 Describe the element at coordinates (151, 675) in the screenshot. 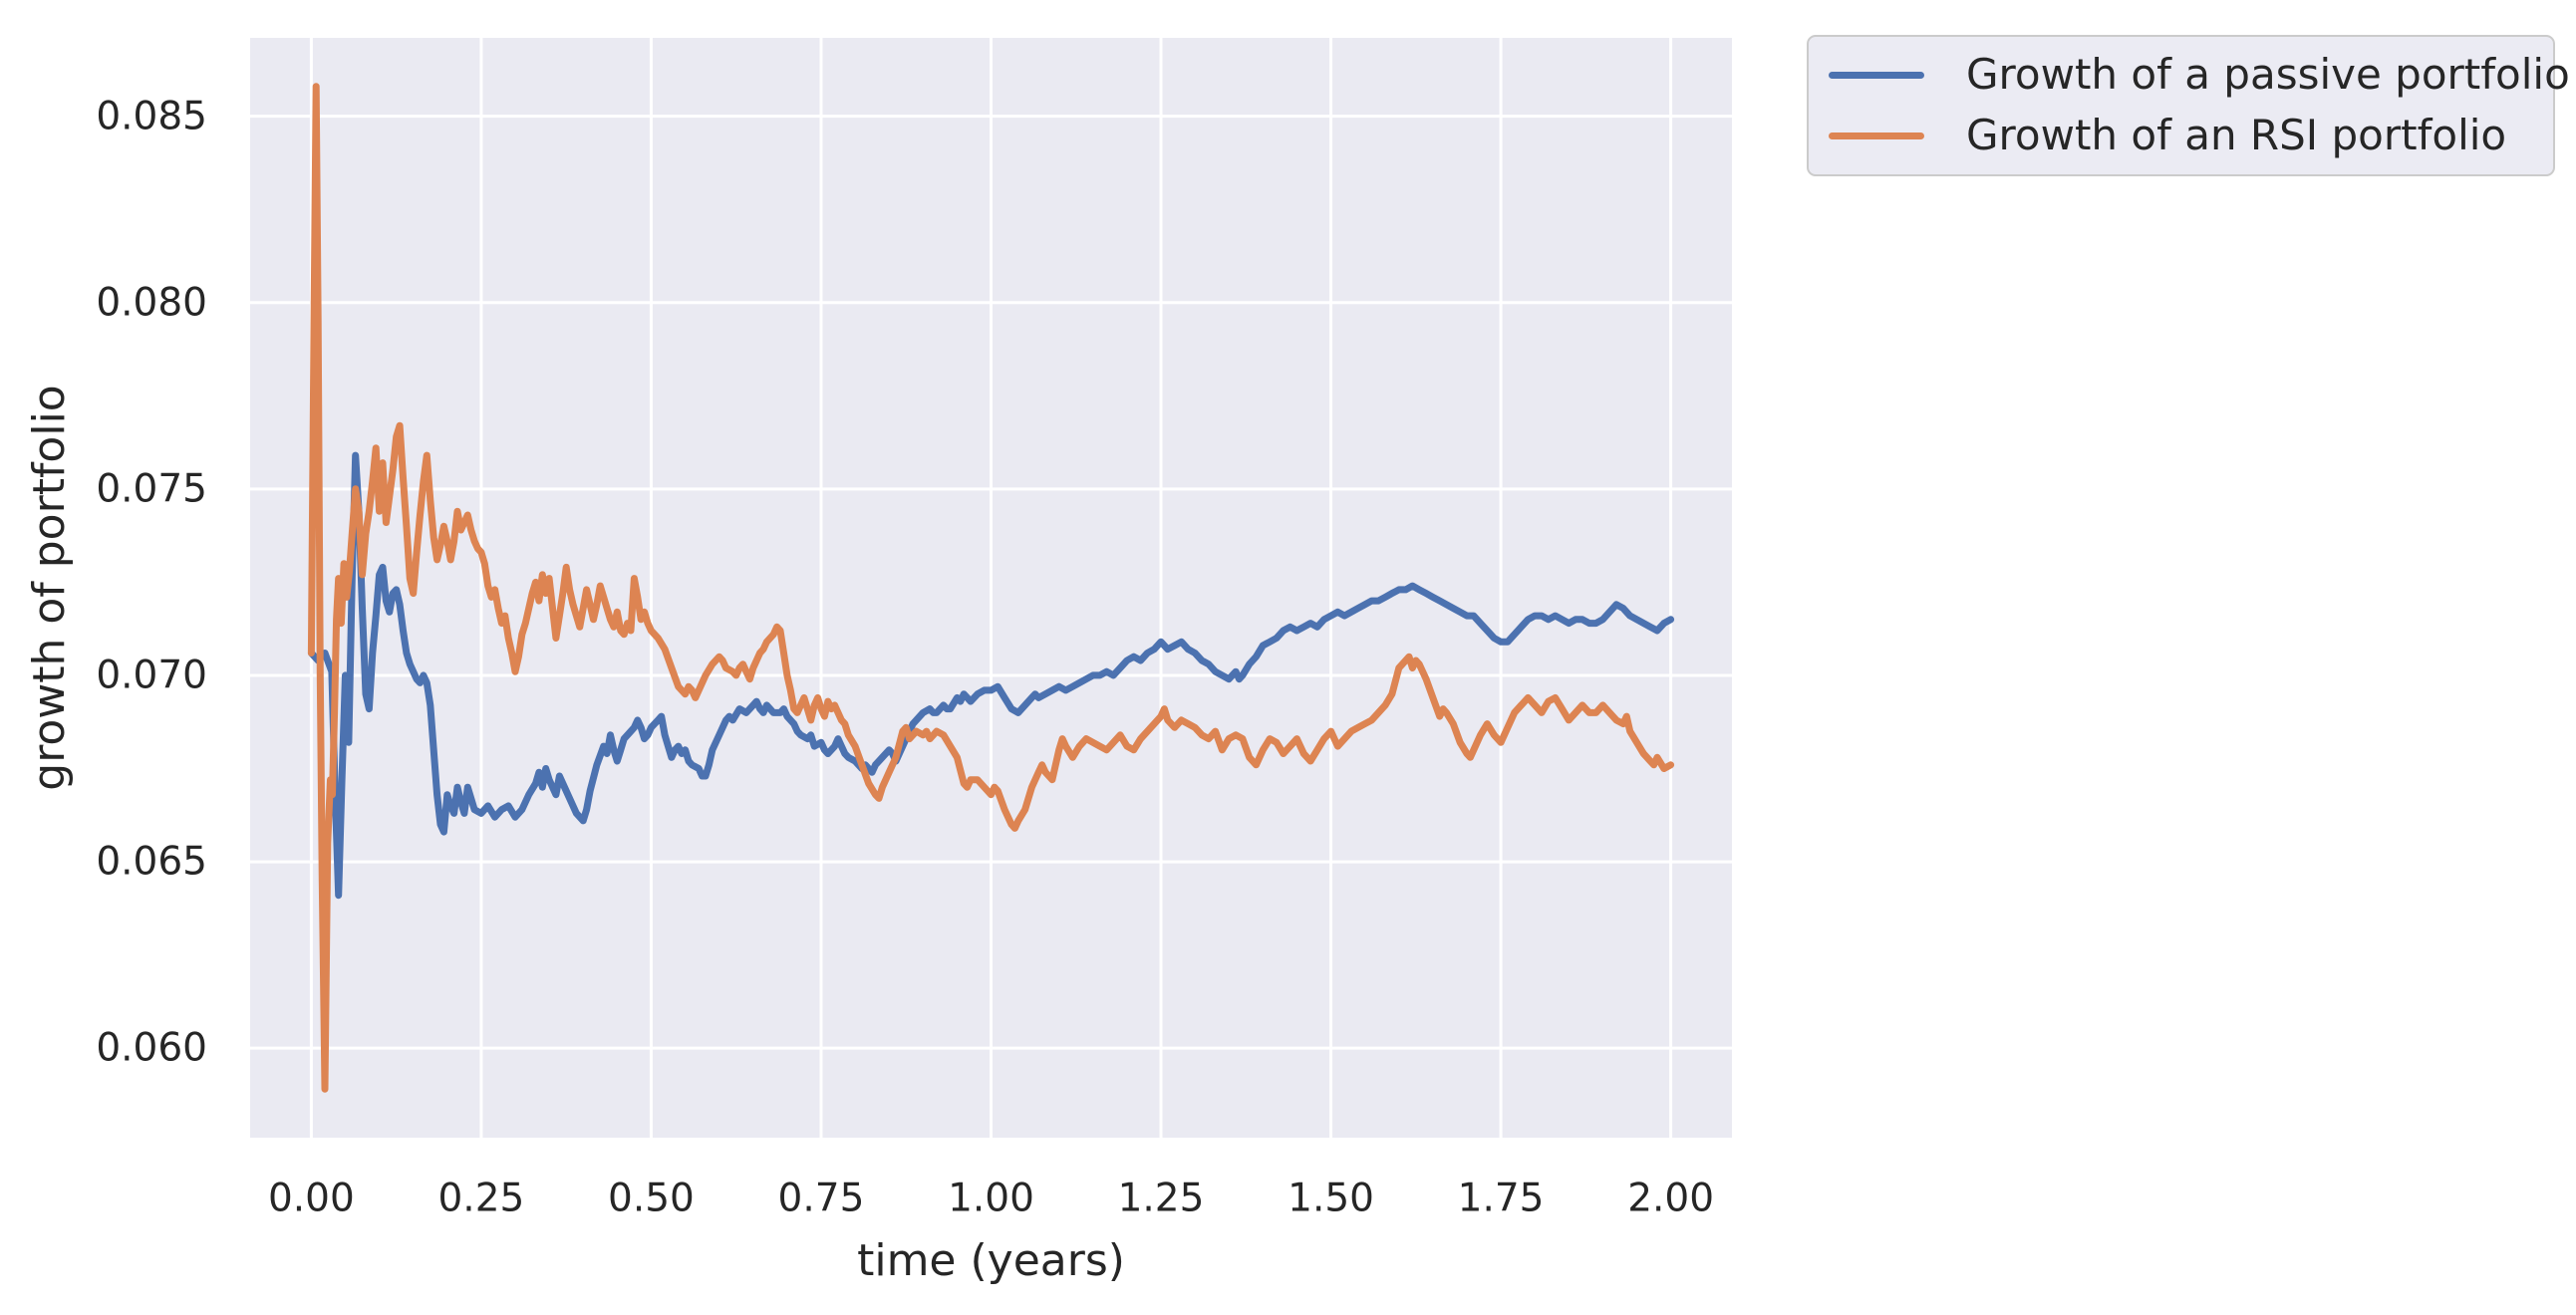

I see `y-tick-label: 0.070` at that location.